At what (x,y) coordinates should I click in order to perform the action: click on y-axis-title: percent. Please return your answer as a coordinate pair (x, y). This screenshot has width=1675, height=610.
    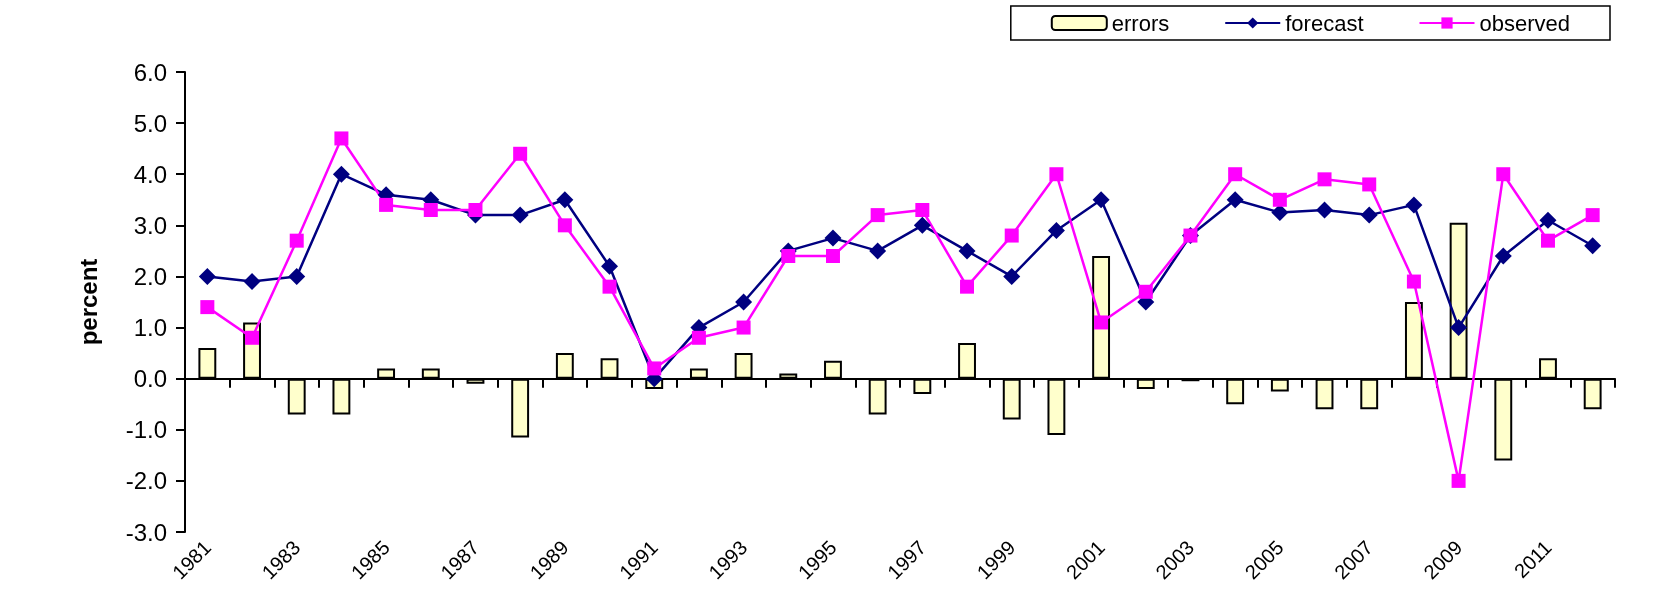
    Looking at the image, I should click on (88, 302).